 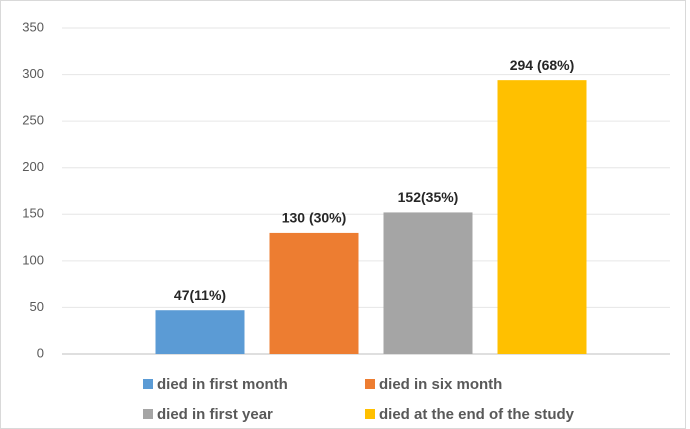 What do you see at coordinates (40, 352) in the screenshot?
I see `y-tick-label: 0` at bounding box center [40, 352].